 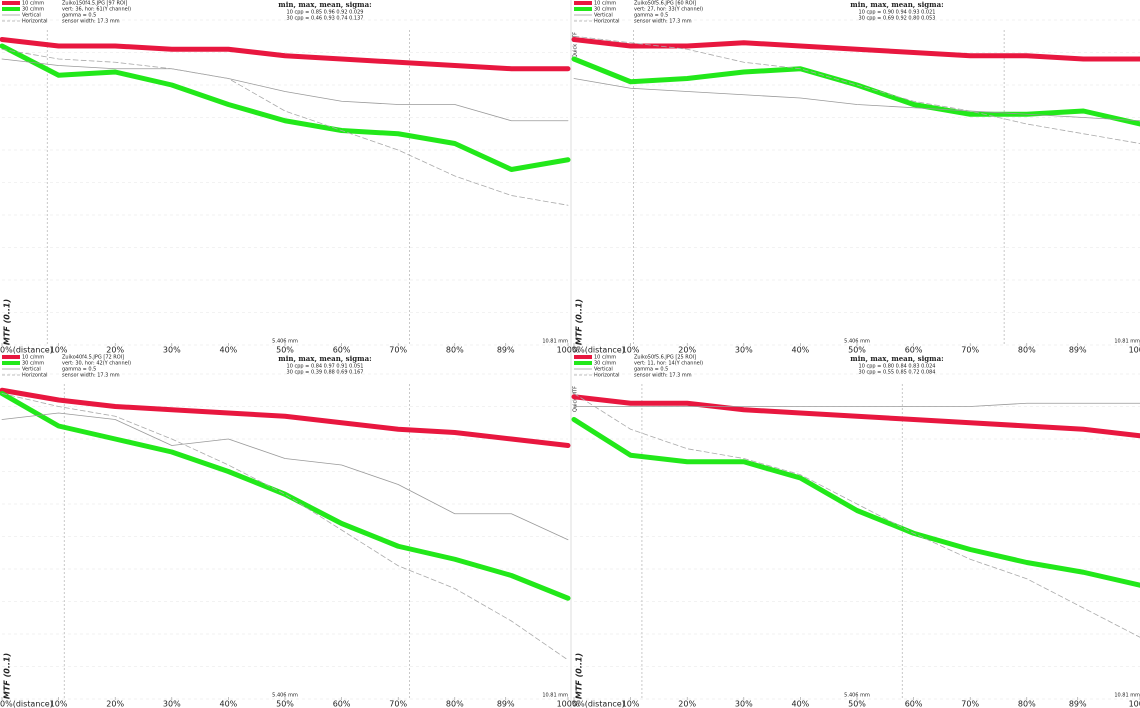 I want to click on quick-label: Quick MTF, so click(x=576, y=45).